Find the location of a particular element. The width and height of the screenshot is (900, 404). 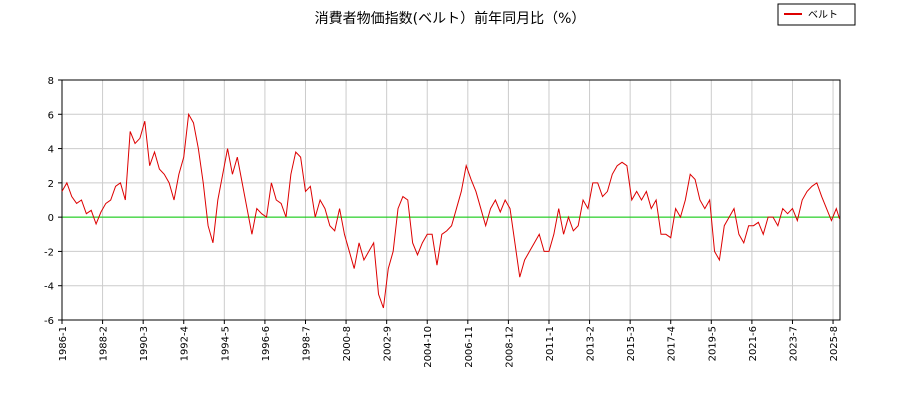

x-tick-label: 1986-1 is located at coordinates (63, 343).